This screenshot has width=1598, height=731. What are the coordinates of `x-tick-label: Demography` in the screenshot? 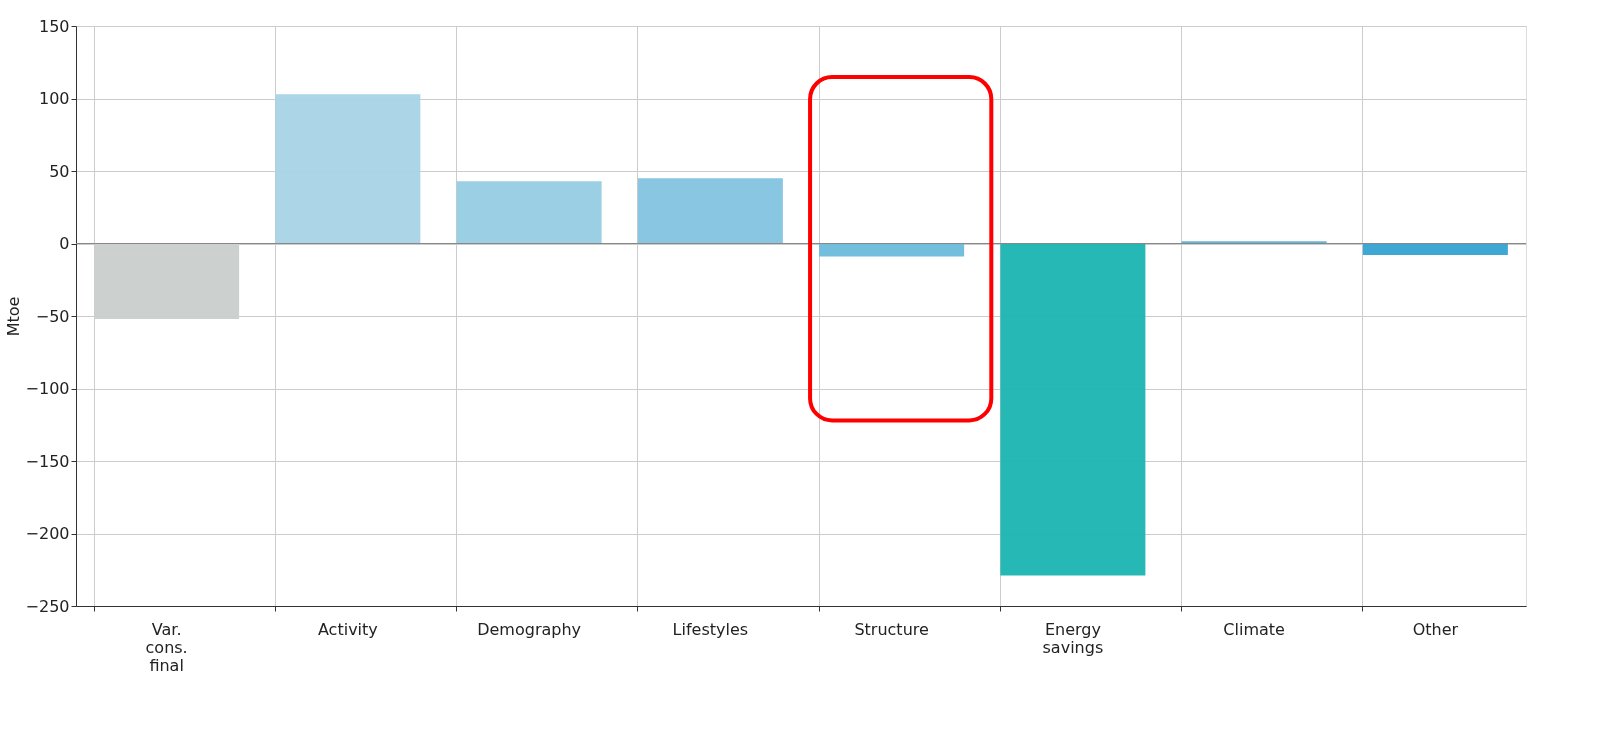 It's located at (529, 629).